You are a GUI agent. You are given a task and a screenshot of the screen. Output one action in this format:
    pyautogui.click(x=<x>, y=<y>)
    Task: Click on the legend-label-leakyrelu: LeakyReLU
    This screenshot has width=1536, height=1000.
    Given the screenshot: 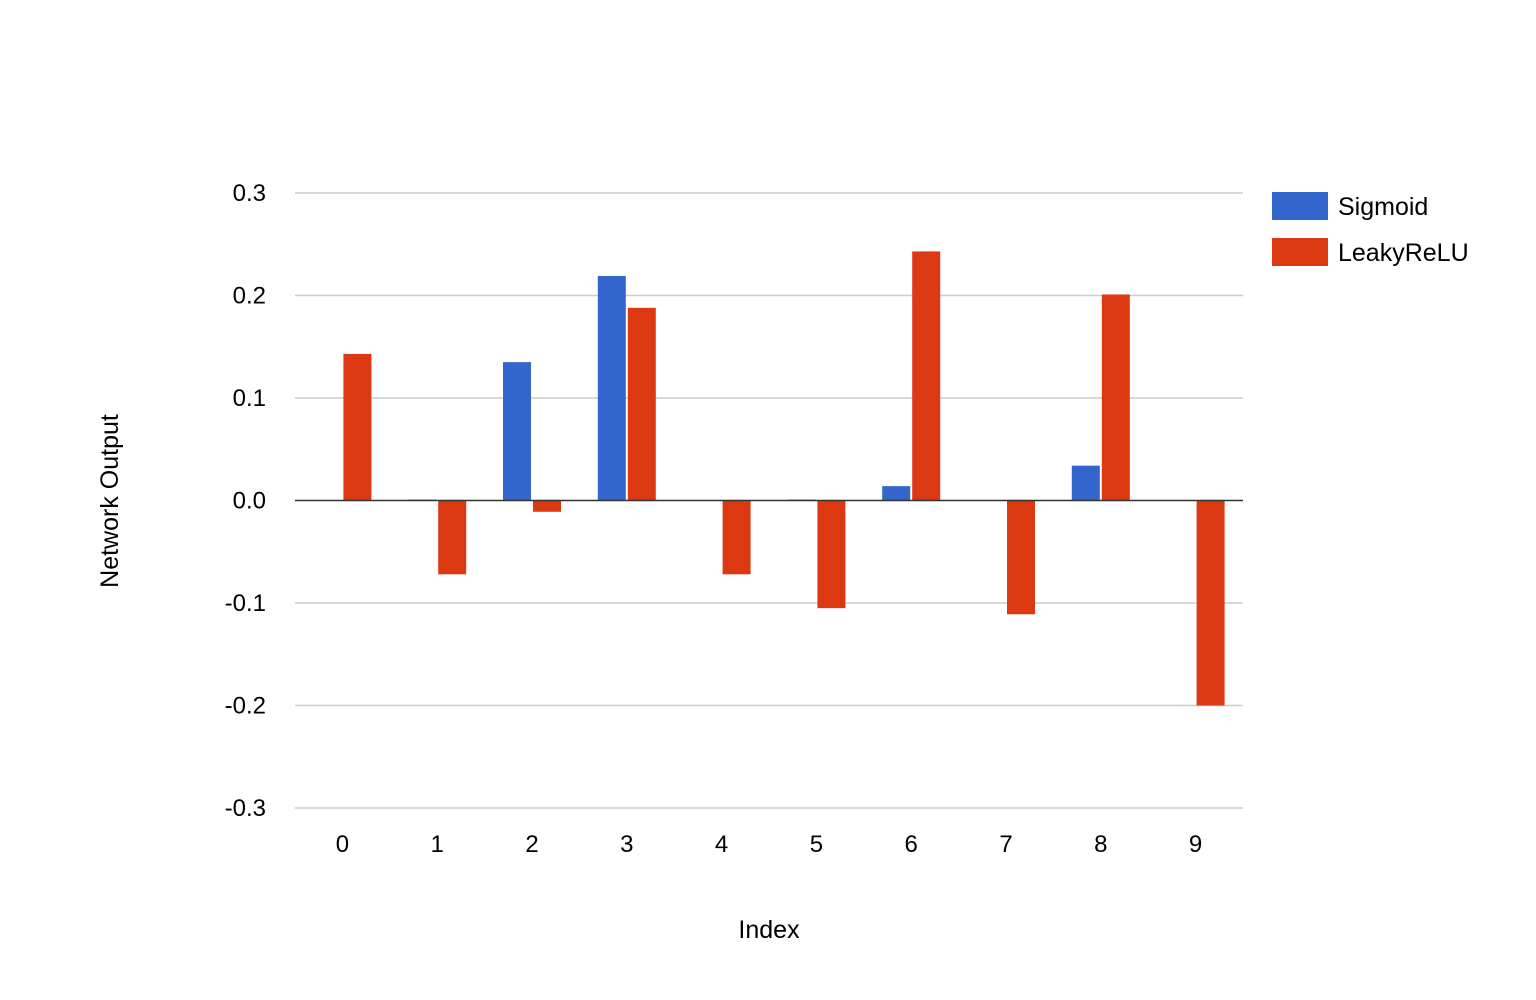 What is the action you would take?
    pyautogui.click(x=1403, y=253)
    